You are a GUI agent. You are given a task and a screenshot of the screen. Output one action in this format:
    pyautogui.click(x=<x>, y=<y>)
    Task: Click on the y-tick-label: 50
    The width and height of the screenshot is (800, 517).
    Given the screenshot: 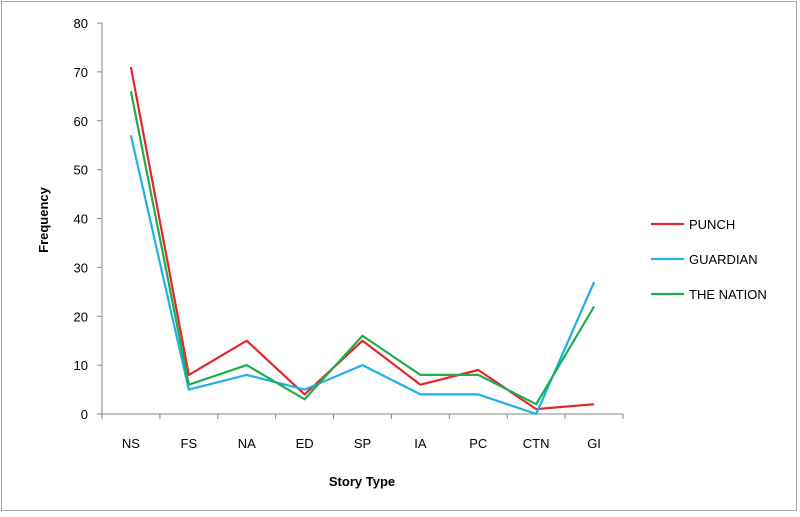 What is the action you would take?
    pyautogui.click(x=81, y=170)
    